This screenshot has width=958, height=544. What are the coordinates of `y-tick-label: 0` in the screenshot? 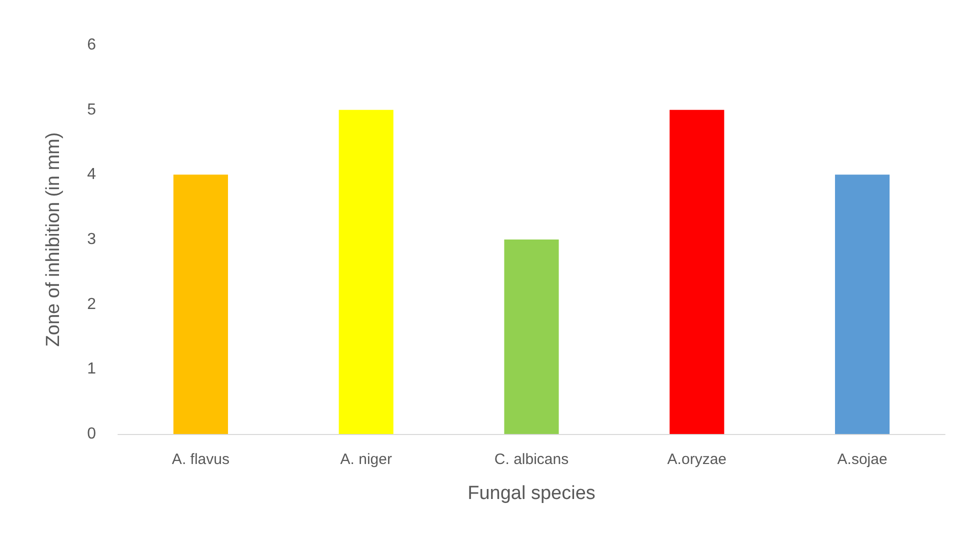 It's located at (91, 434).